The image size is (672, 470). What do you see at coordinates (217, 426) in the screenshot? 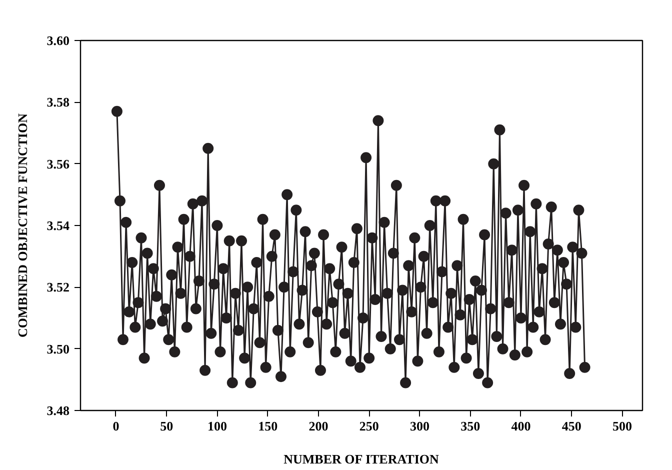
I see `x-tick-label: 100` at bounding box center [217, 426].